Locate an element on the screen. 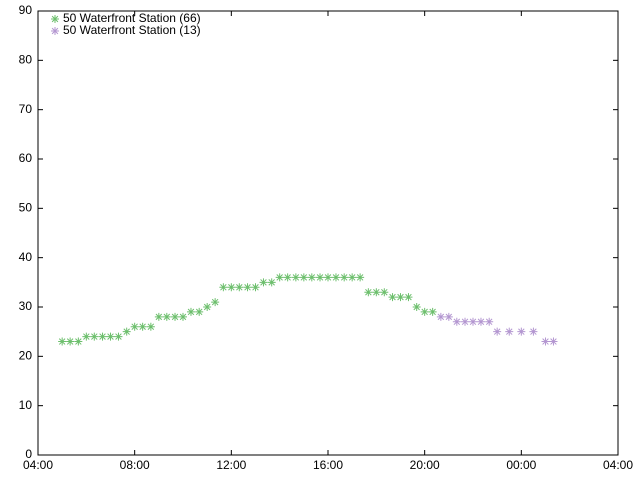 This screenshot has width=640, height=480. x-tick-label: 16:00 is located at coordinates (328, 465).